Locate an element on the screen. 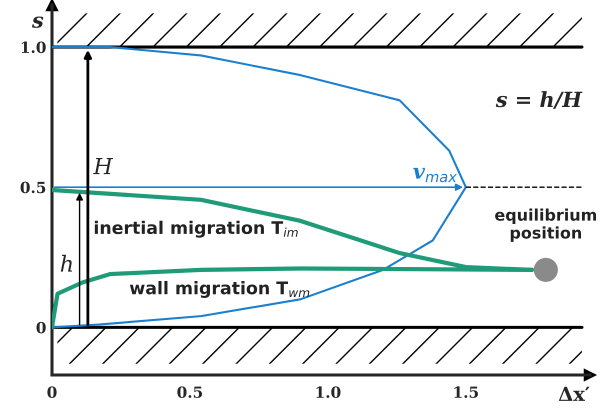 The height and width of the screenshot is (409, 602). y-tick-label: 0 is located at coordinates (41, 328).